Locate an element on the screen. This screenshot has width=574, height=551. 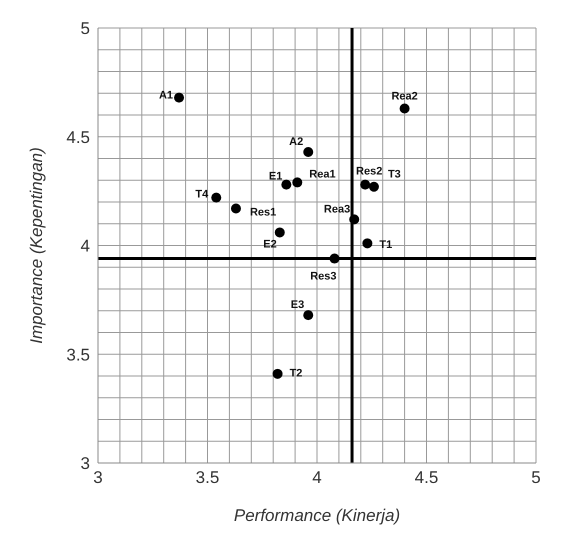
annotation: T2 is located at coordinates (296, 374).